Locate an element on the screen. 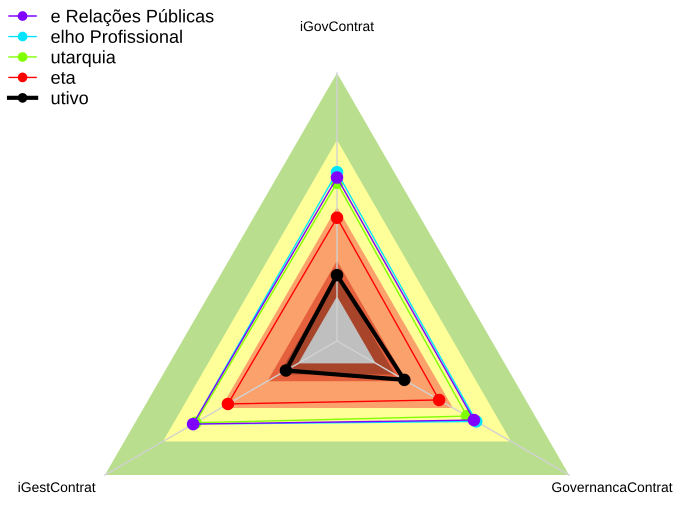 The height and width of the screenshot is (513, 689). legend-label: utarquia is located at coordinates (84, 59).